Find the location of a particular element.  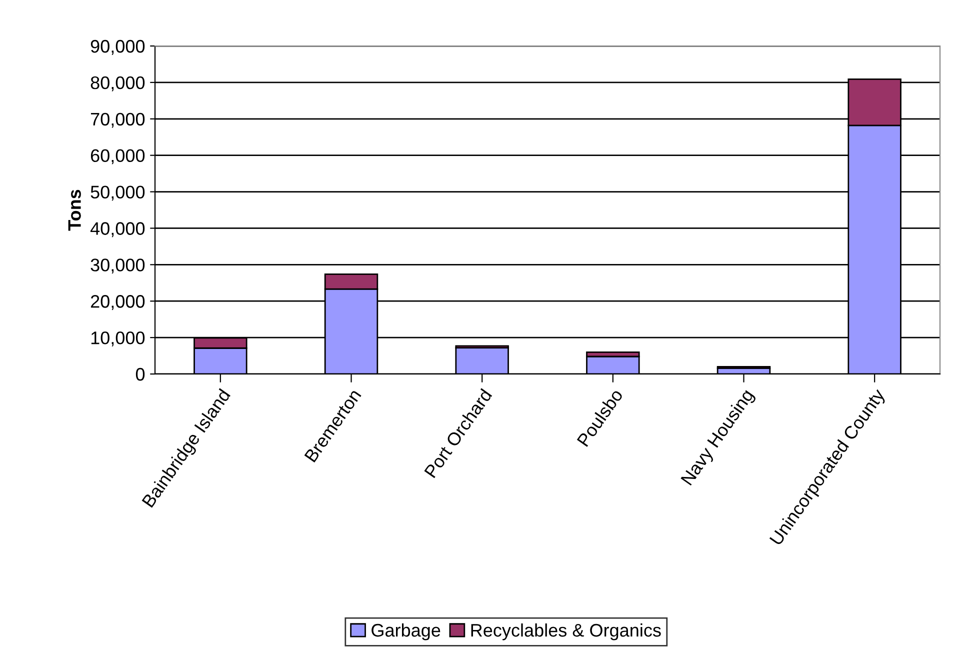

y-tick-label: 90,000 is located at coordinates (117, 47).